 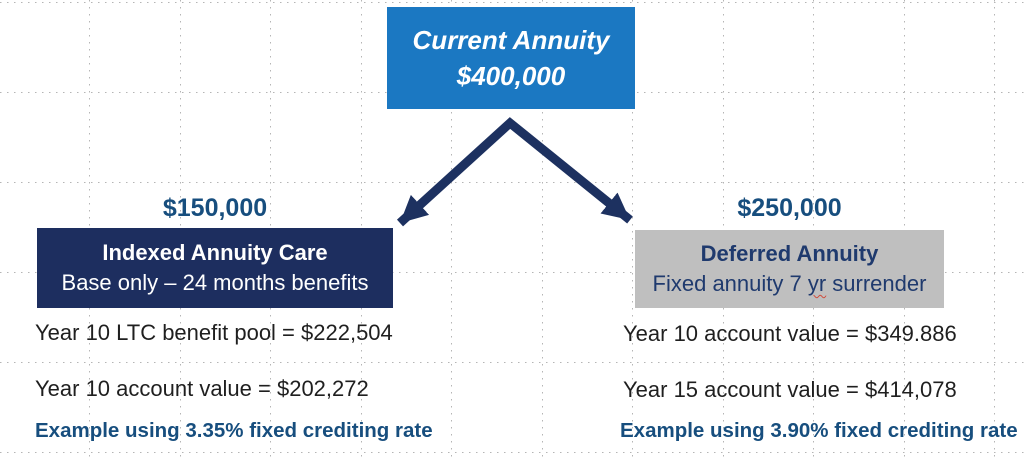 I want to click on indexed-annuity-care-subtitle: Base only – 24 months benefits, so click(x=215, y=282).